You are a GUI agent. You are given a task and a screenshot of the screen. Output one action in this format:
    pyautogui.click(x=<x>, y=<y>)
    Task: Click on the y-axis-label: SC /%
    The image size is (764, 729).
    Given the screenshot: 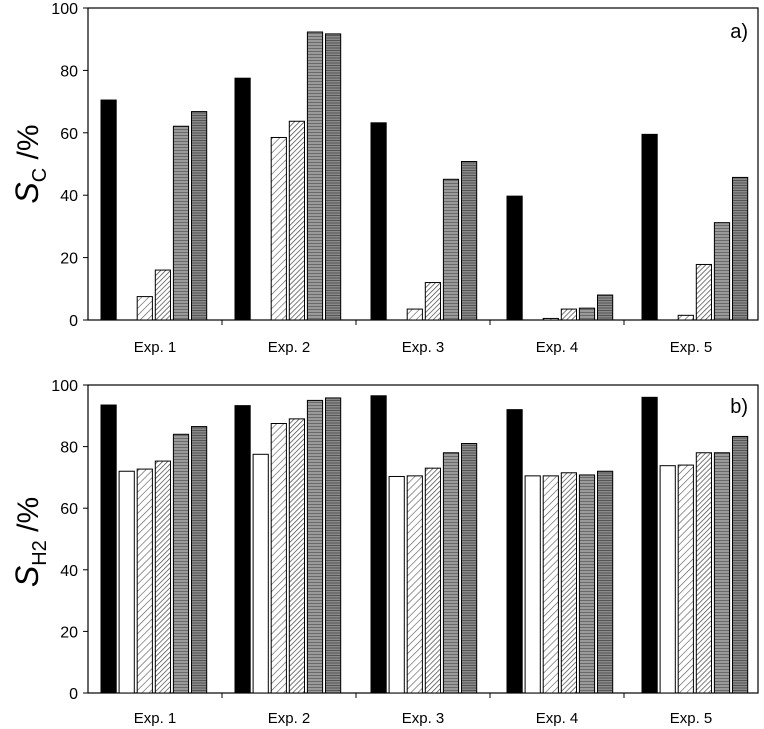 What is the action you would take?
    pyautogui.click(x=30, y=163)
    